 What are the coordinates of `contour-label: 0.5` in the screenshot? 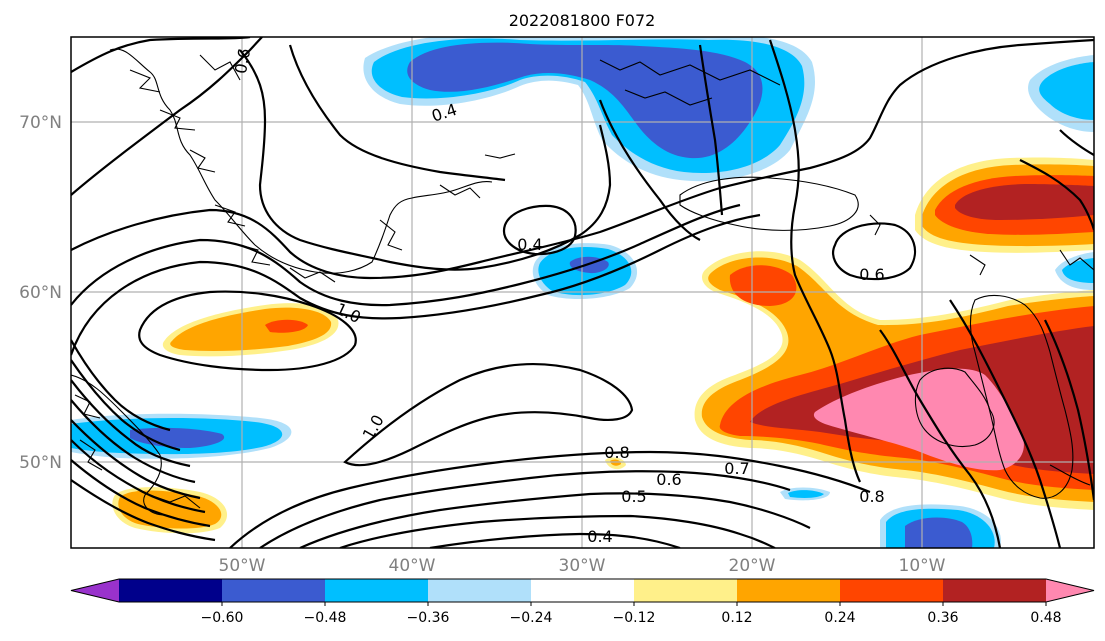 It's located at (633, 496).